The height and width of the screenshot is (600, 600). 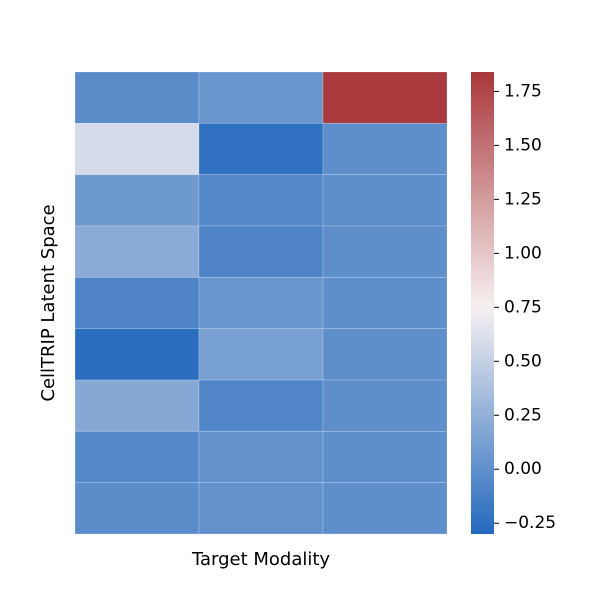 What do you see at coordinates (523, 415) in the screenshot?
I see `colorbar-tick-label: 0.25` at bounding box center [523, 415].